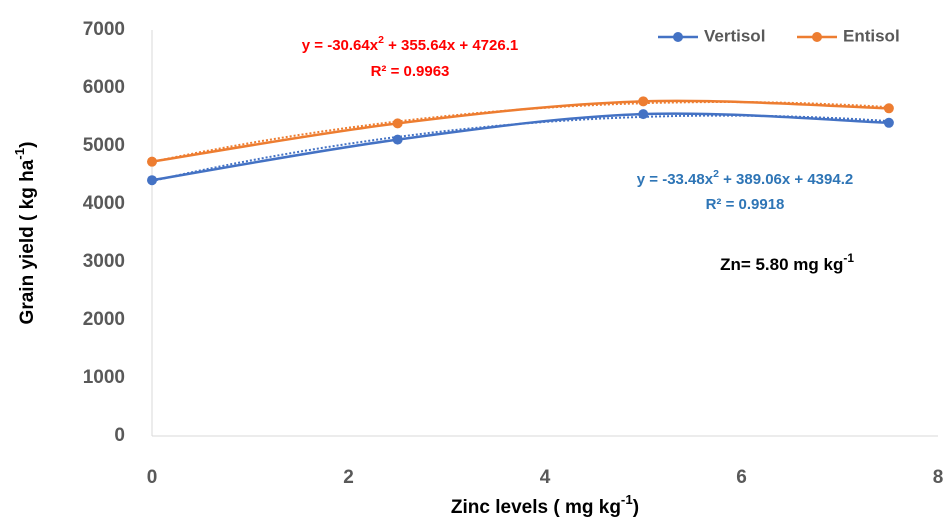 Image resolution: width=951 pixels, height=519 pixels. What do you see at coordinates (536, 507) in the screenshot?
I see `x-axis-title-part: Zinc levels ( mg kg` at bounding box center [536, 507].